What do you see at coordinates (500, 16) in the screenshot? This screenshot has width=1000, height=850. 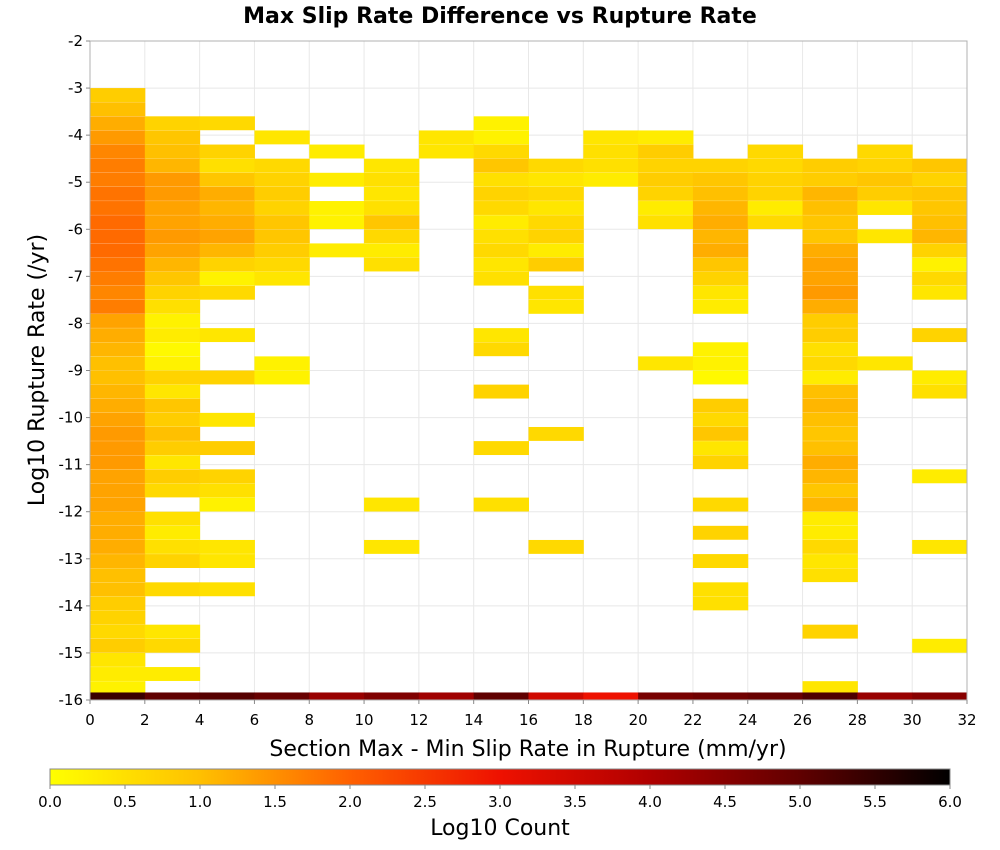 I see `chart-title: Max Slip Rate Difference vs Rupture Rate` at bounding box center [500, 16].